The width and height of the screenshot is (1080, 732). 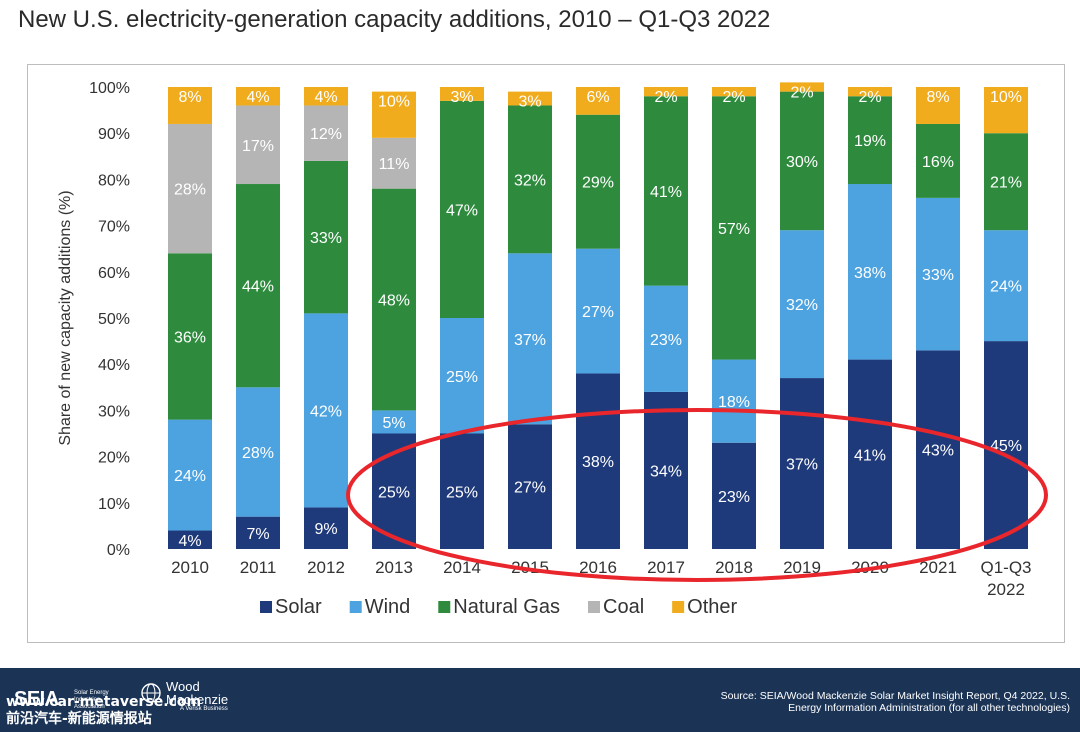 I want to click on x-tick-label: 2022, so click(x=1006, y=589).